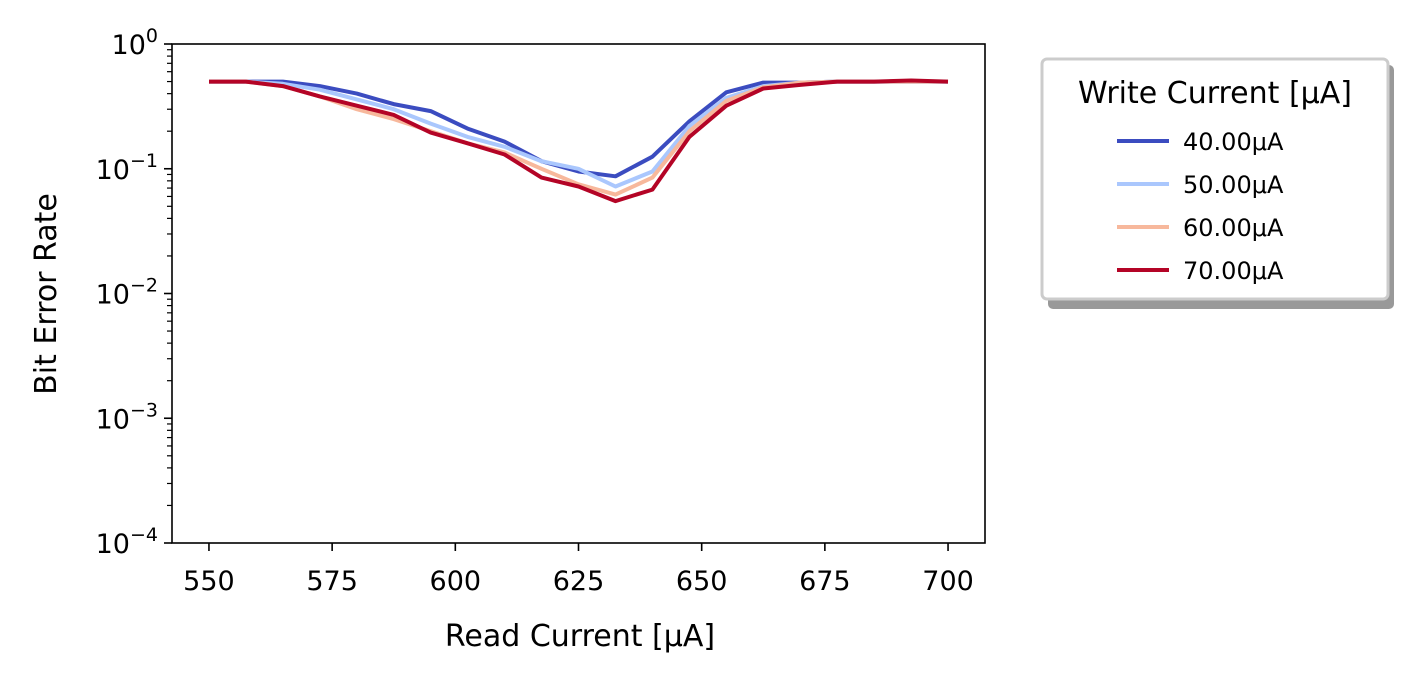 Image resolution: width=1416 pixels, height=687 pixels. What do you see at coordinates (127, 542) in the screenshot?
I see `y-tick-label: 10⁻⁴` at bounding box center [127, 542].